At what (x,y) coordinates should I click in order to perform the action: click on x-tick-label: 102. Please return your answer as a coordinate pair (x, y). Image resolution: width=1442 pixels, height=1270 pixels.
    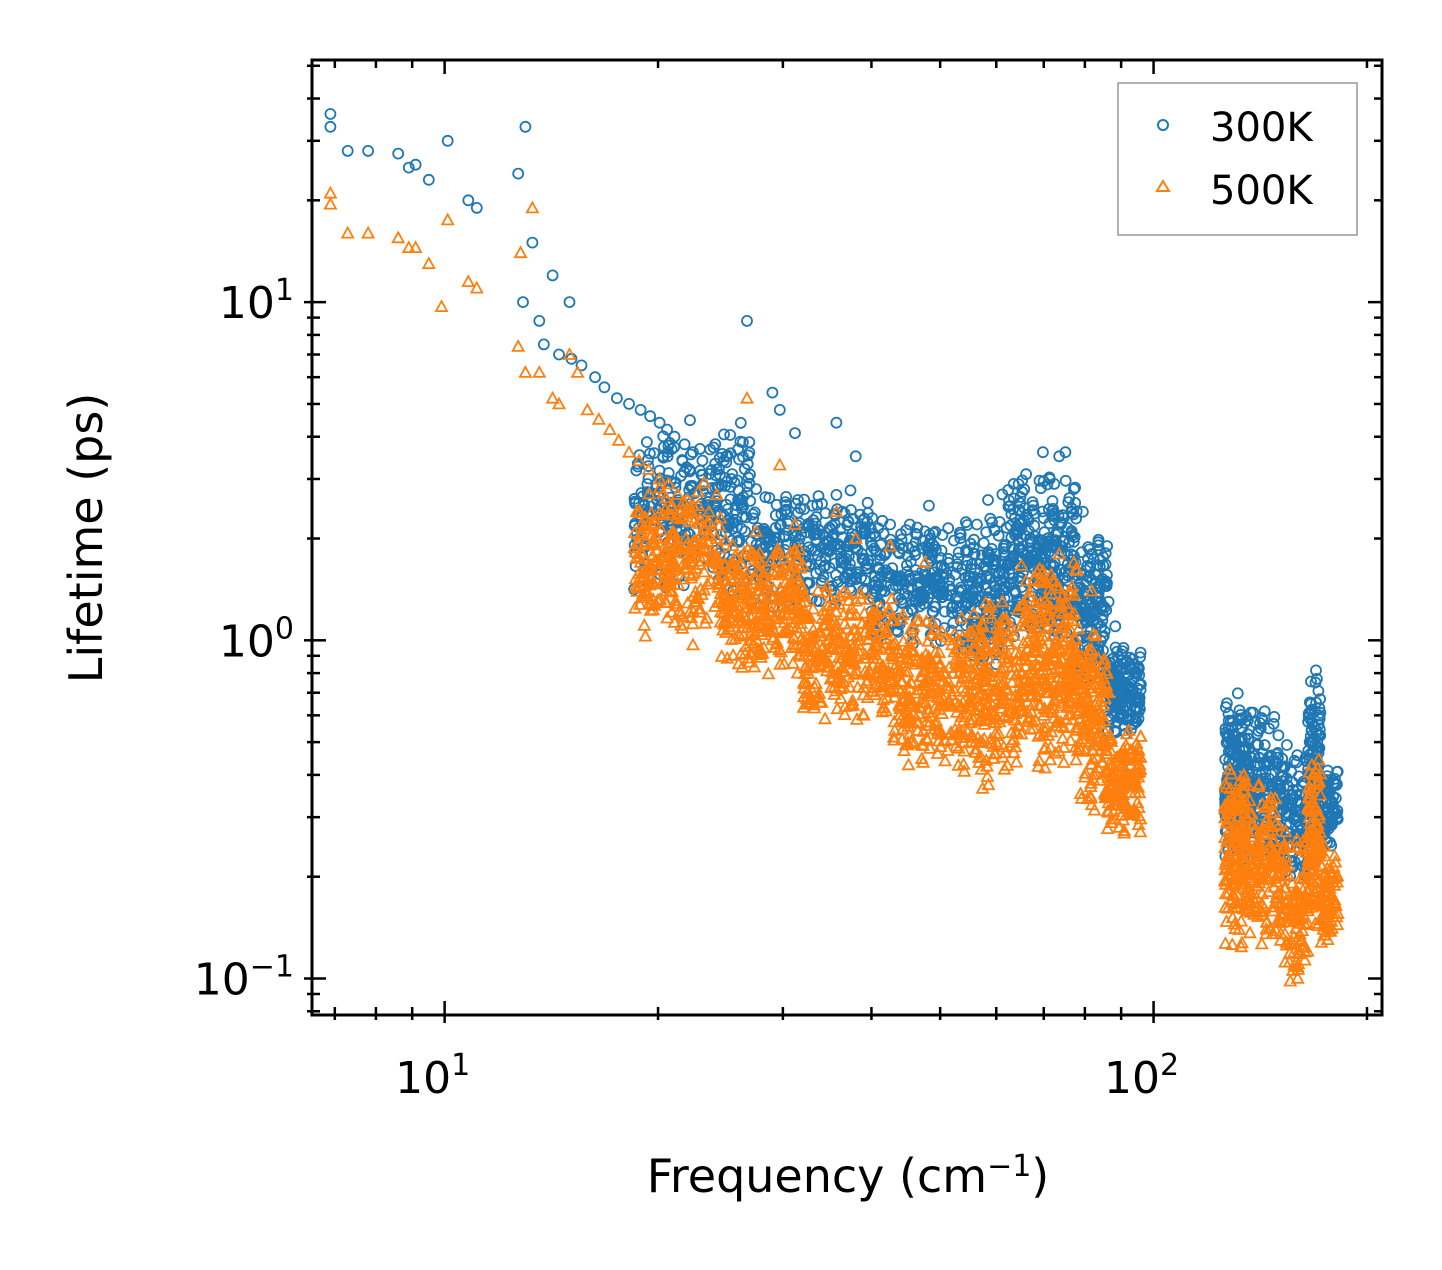
    Looking at the image, I should click on (1141, 1076).